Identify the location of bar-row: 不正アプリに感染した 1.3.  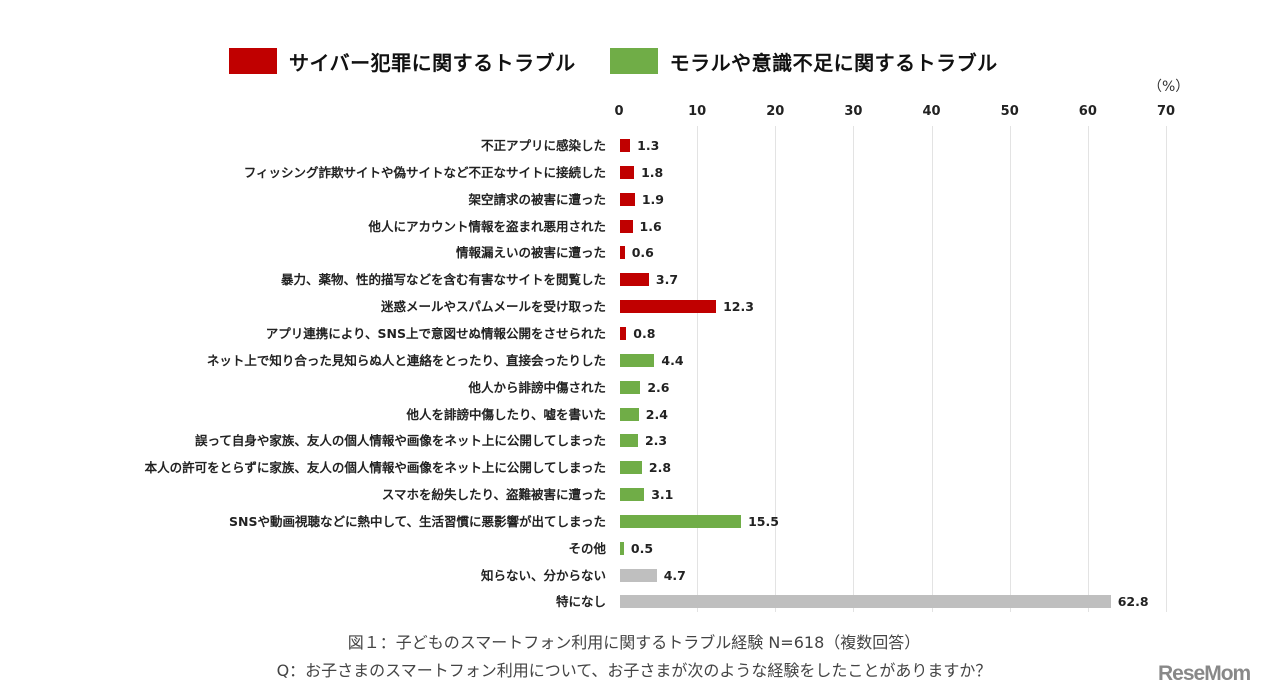
(634, 145).